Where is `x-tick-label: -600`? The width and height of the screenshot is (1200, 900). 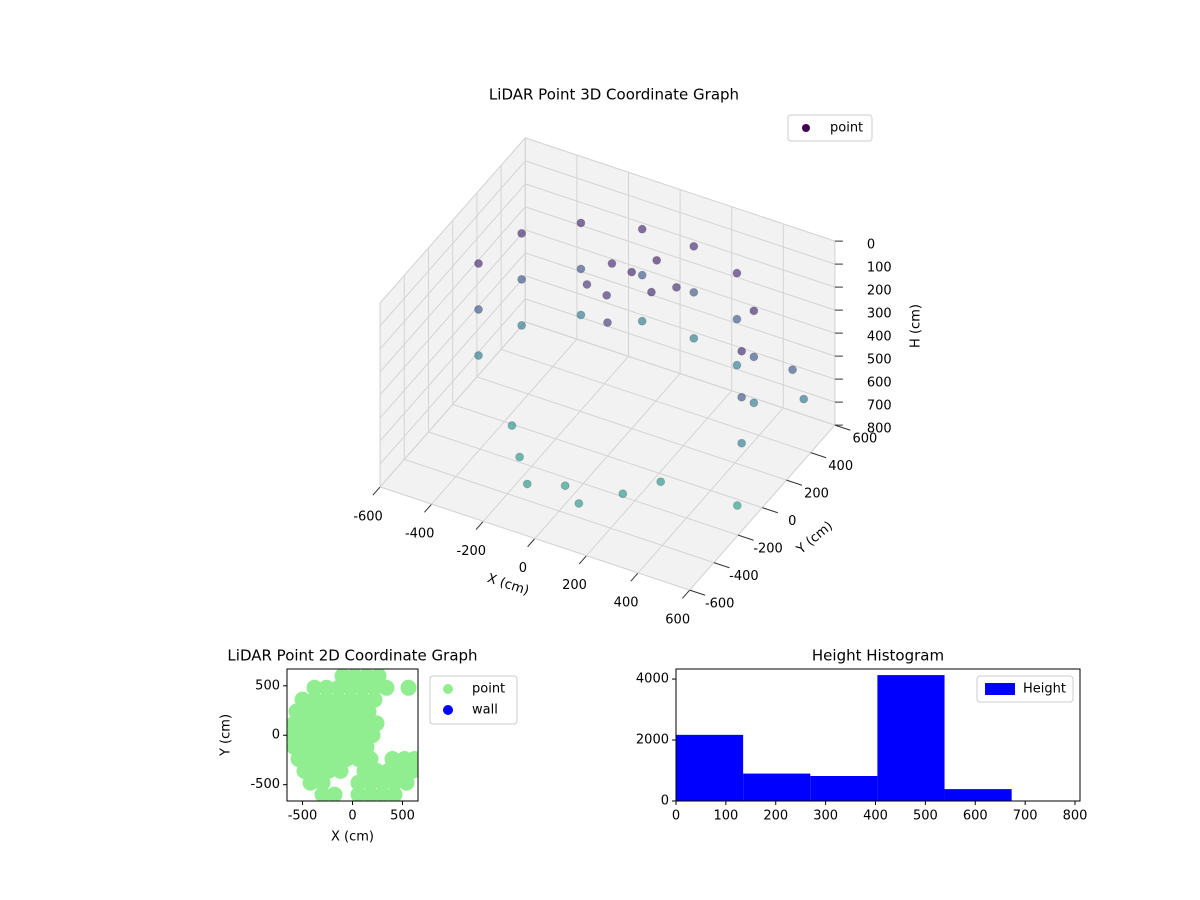
x-tick-label: -600 is located at coordinates (368, 516).